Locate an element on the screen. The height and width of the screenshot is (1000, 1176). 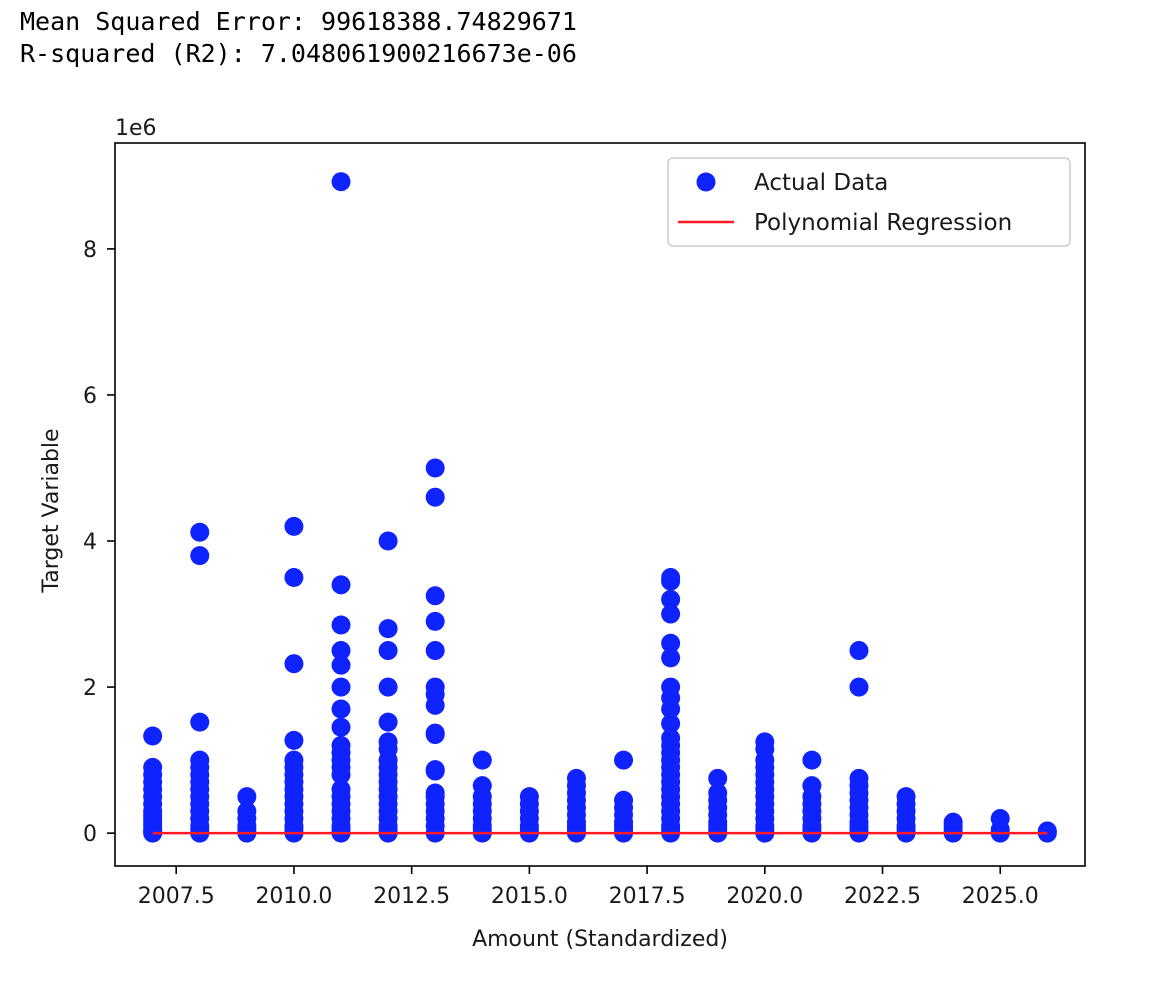
x-tick-label: 2015.0 is located at coordinates (529, 896).